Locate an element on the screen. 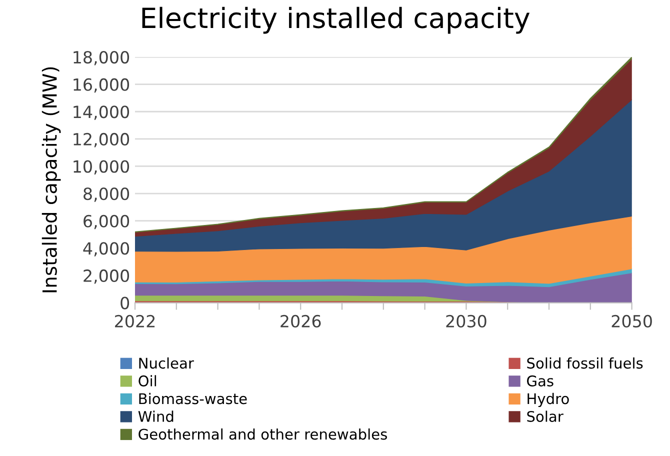 The width and height of the screenshot is (670, 456). legend-label: Wind is located at coordinates (156, 416).